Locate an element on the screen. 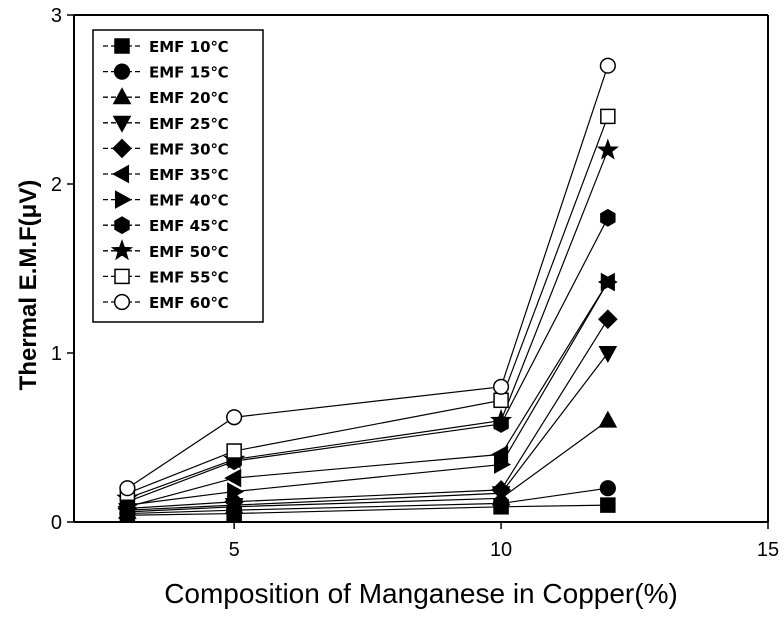 The width and height of the screenshot is (784, 617). legend-label: EMF 60℃ is located at coordinates (189, 303).